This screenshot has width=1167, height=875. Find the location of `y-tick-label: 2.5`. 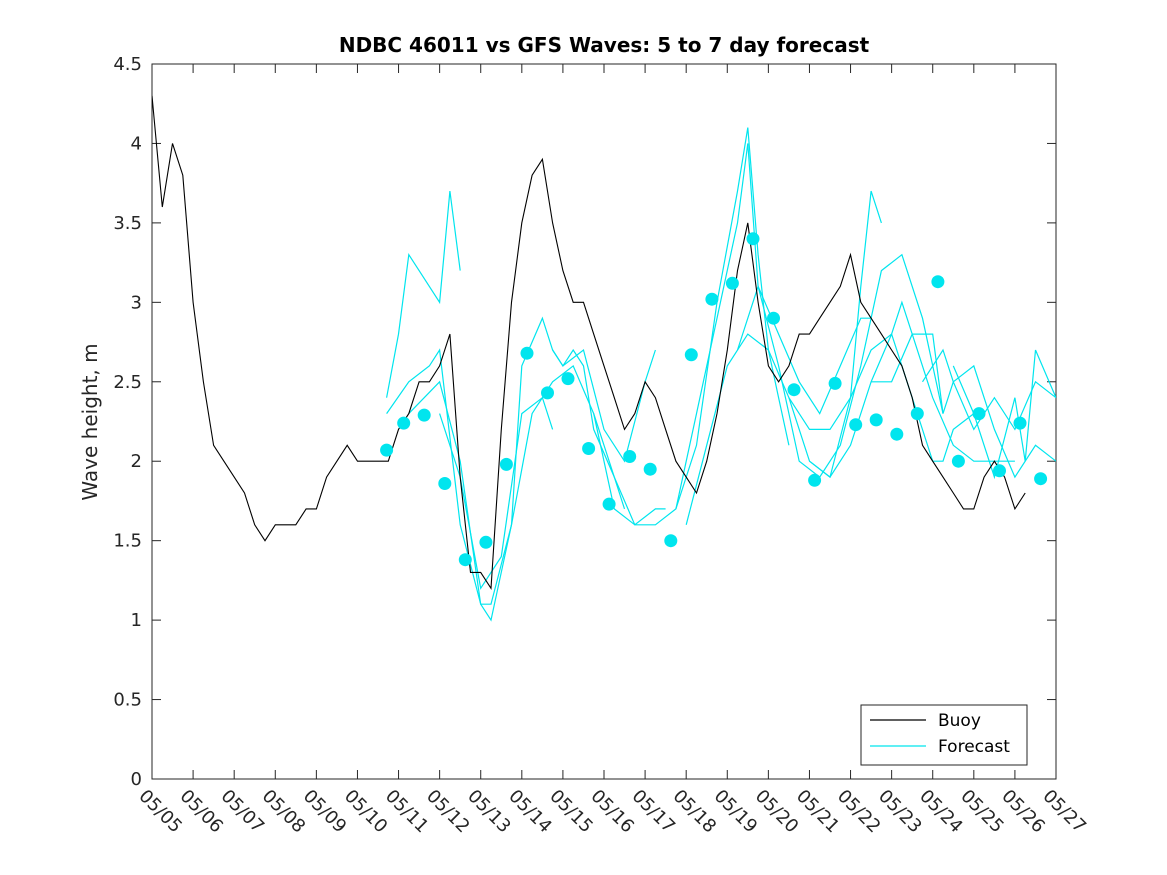

y-tick-label: 2.5 is located at coordinates (127, 382).